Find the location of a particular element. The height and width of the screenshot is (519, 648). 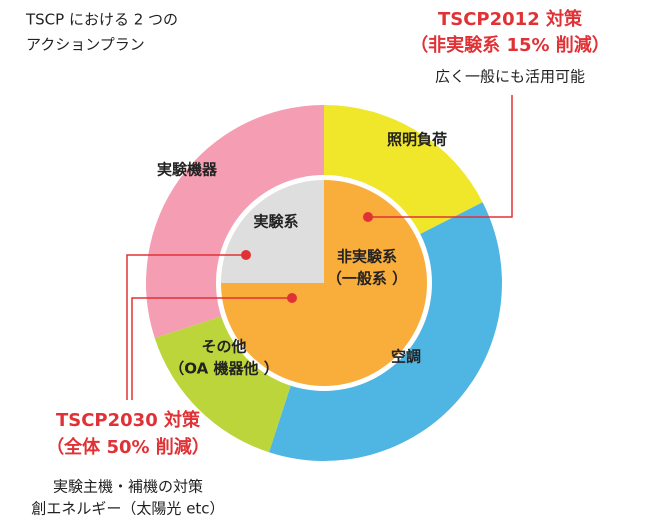

segment-label: 実験機器 is located at coordinates (187, 170).